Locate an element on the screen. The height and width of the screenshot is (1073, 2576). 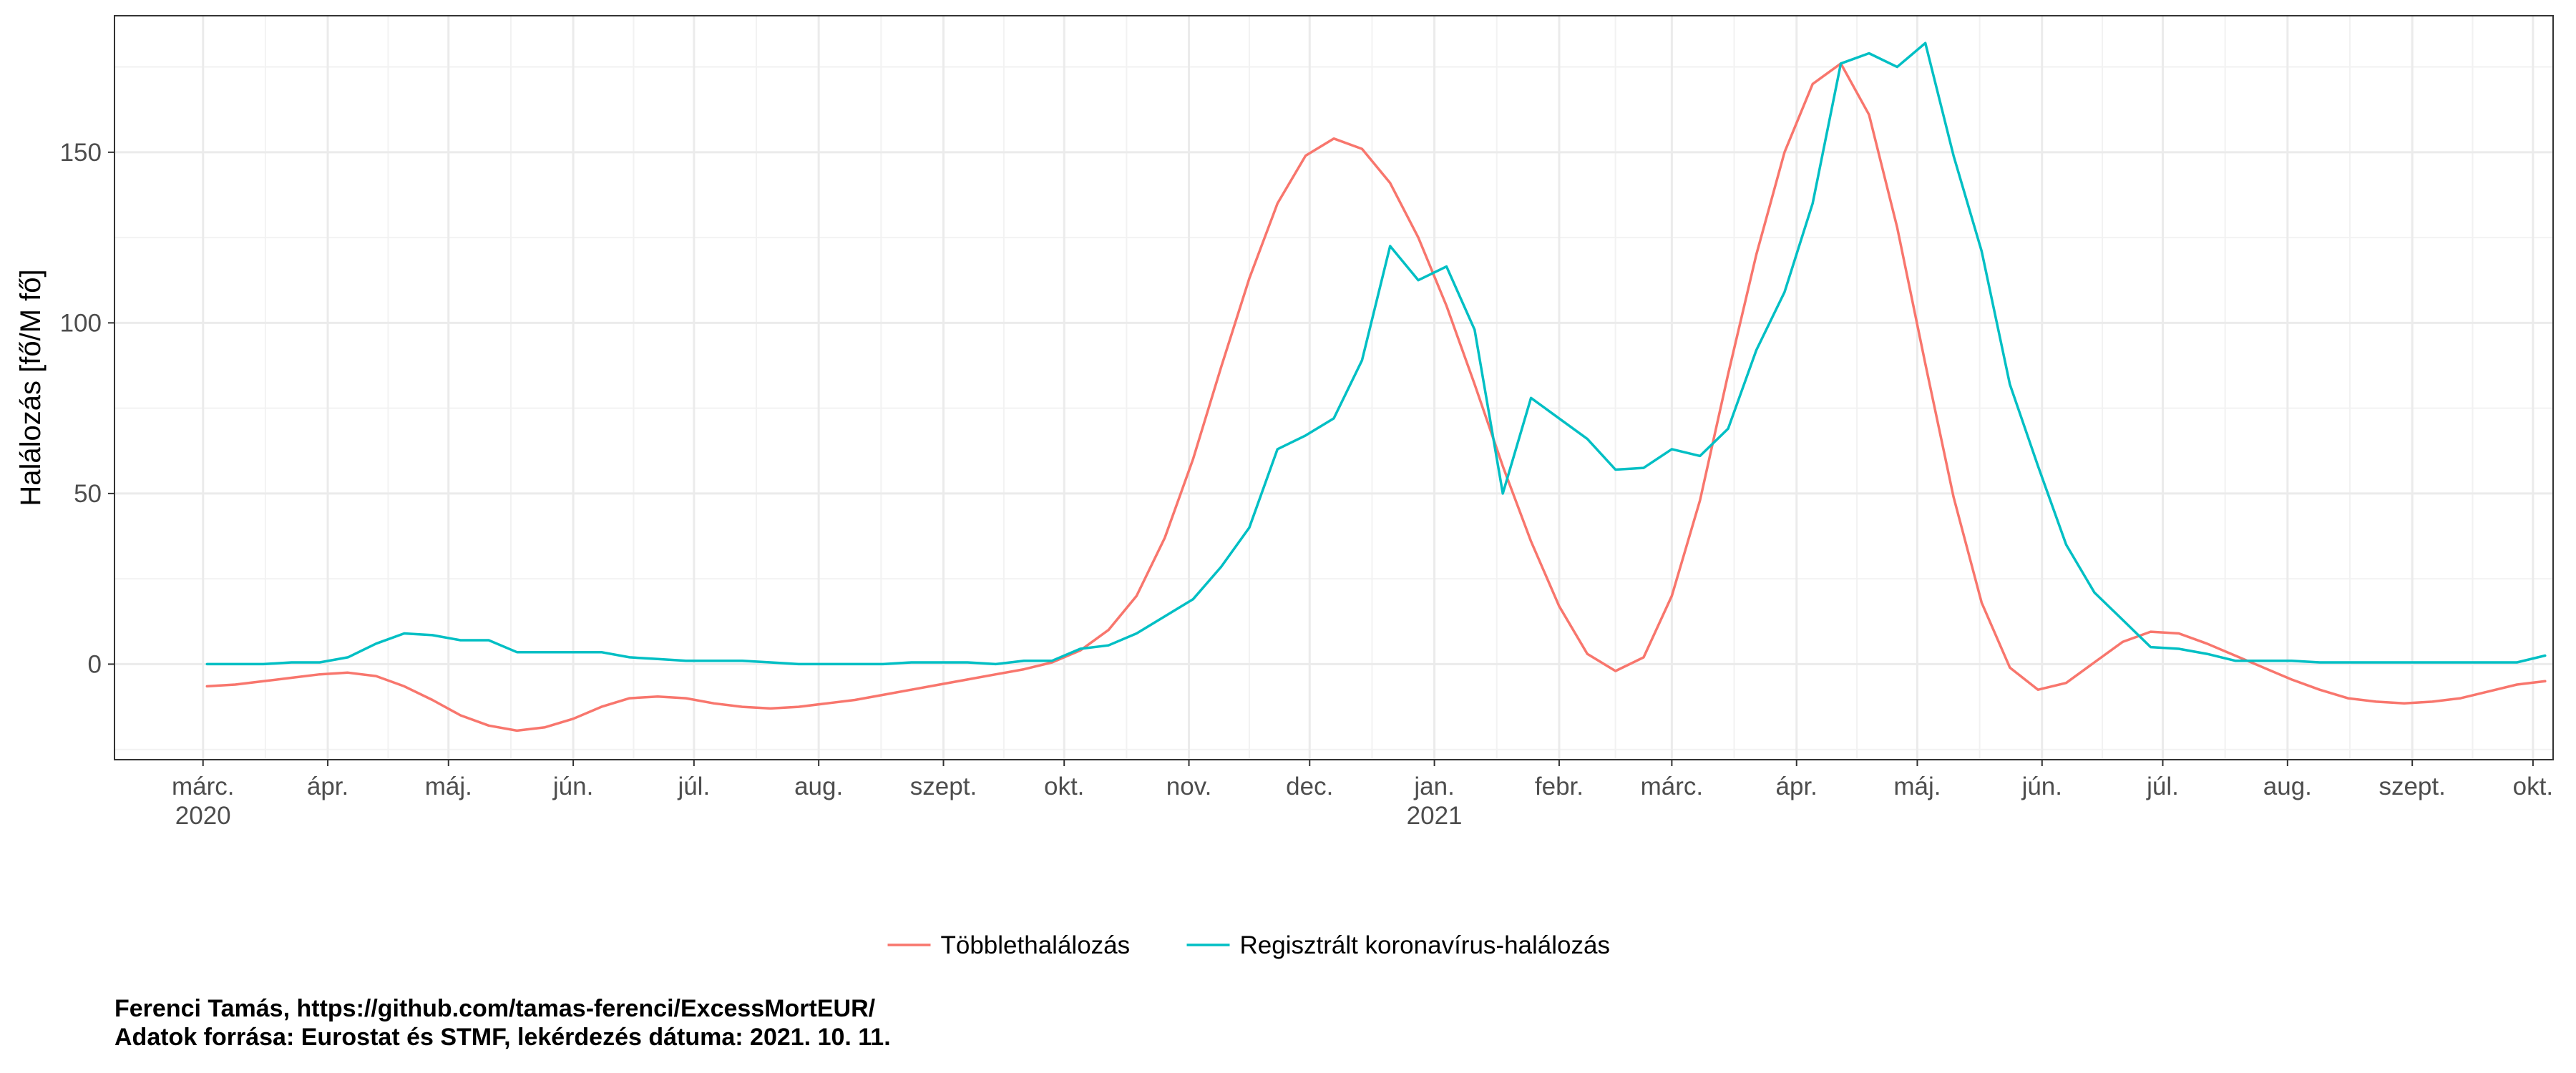
x-tick-year-label: 2020 is located at coordinates (203, 816).